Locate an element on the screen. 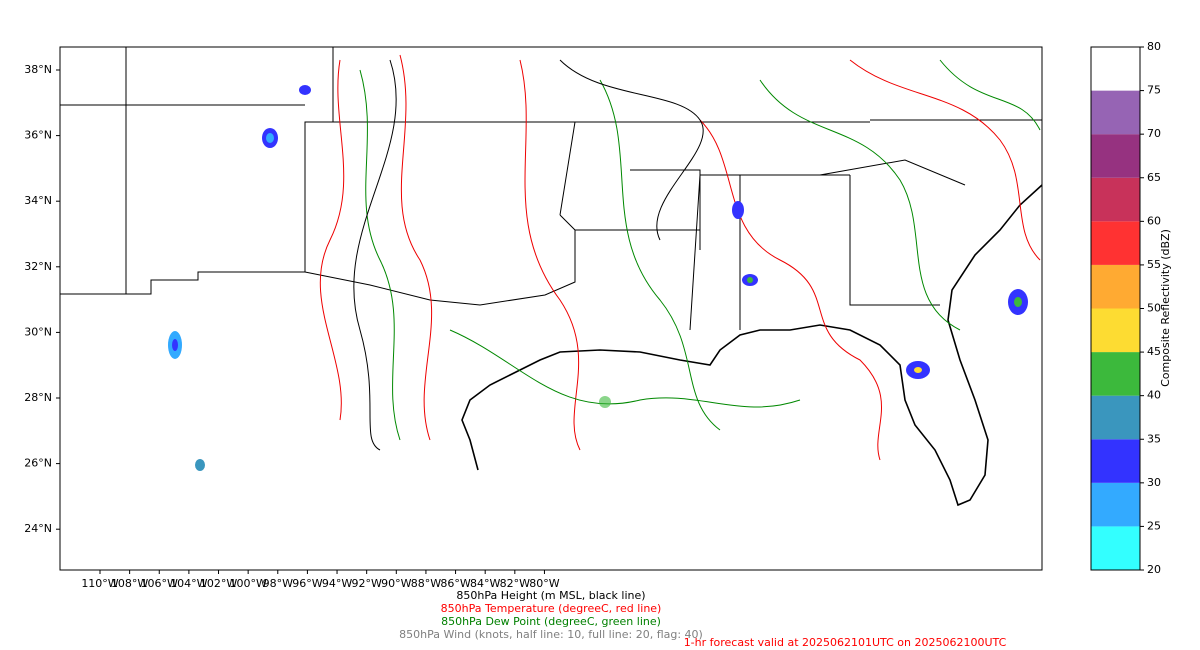  lon-label: 94°W is located at coordinates (337, 583).